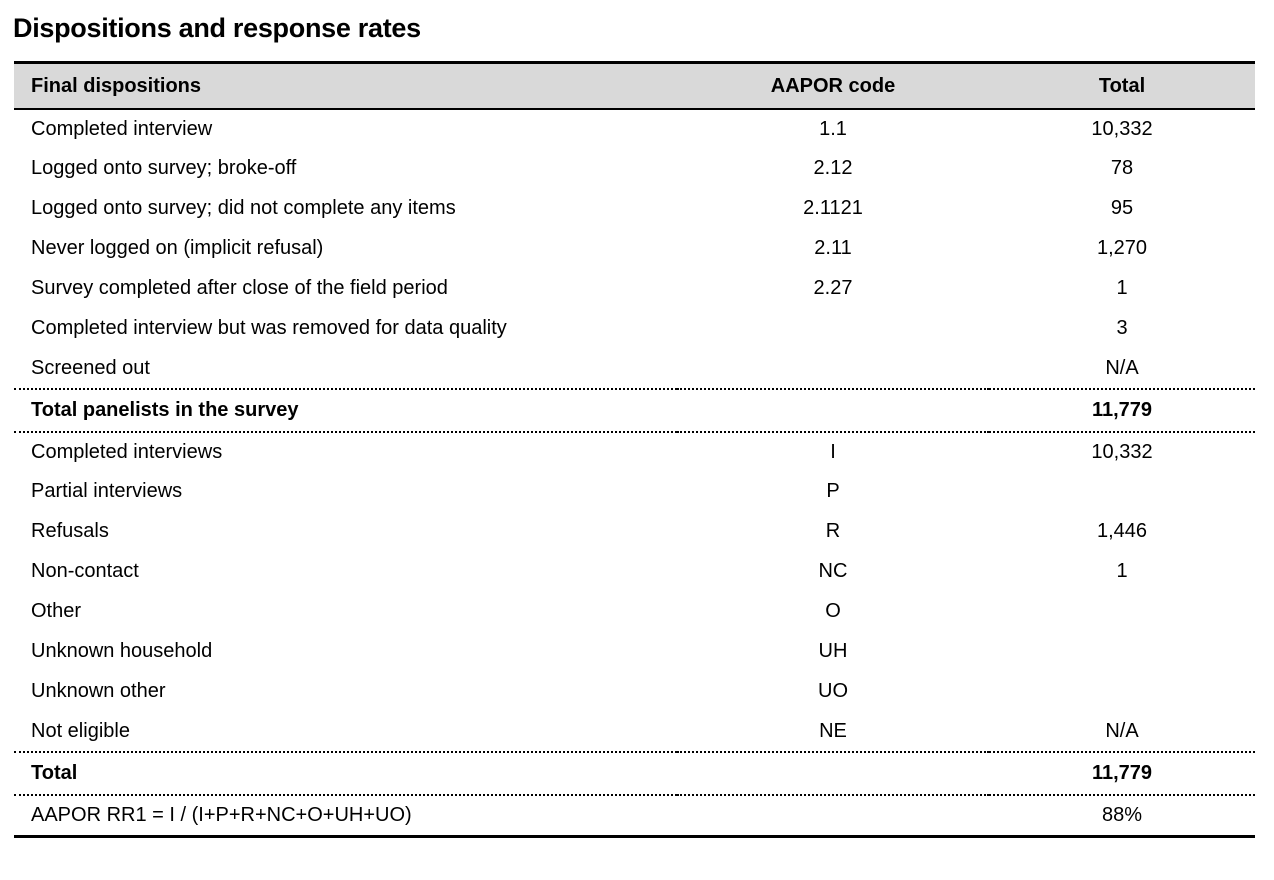 This screenshot has height=880, width=1274. I want to click on row-label-cell: Logged onto survey; broke-off, so click(164, 168).